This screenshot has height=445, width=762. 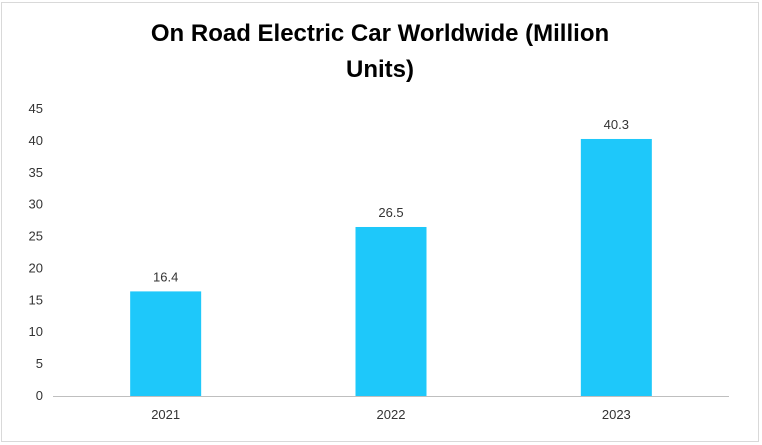 What do you see at coordinates (165, 276) in the screenshot?
I see `data-label: 16.4` at bounding box center [165, 276].